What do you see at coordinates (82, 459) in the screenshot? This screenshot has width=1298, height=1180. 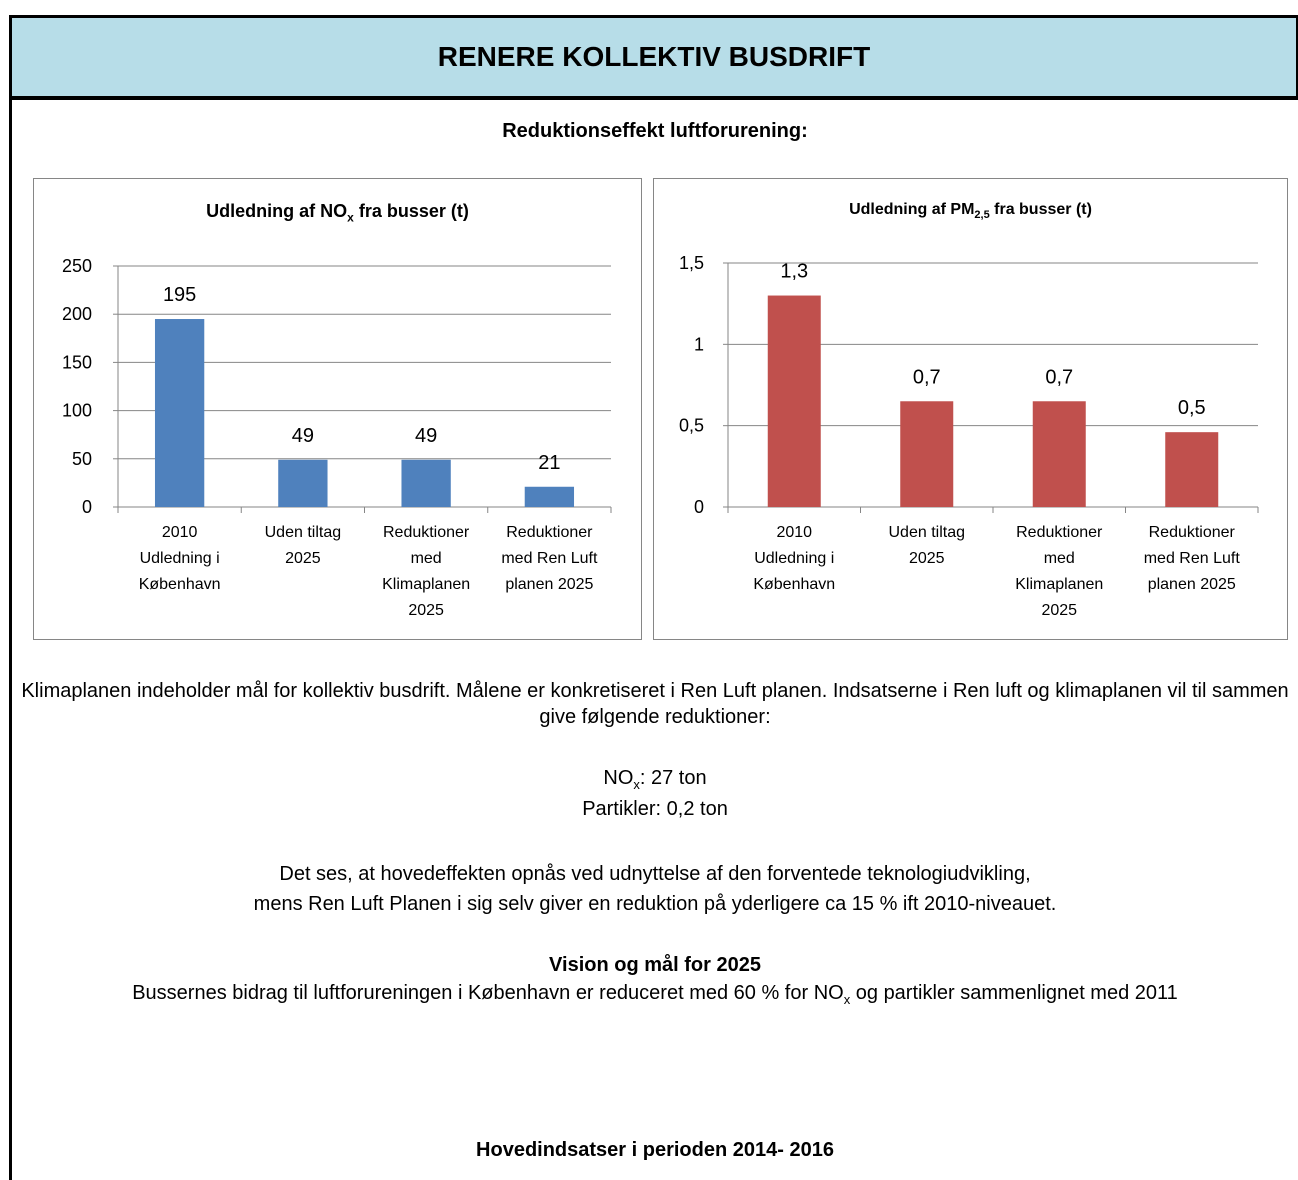 I see `y-tick-label: 50` at bounding box center [82, 459].